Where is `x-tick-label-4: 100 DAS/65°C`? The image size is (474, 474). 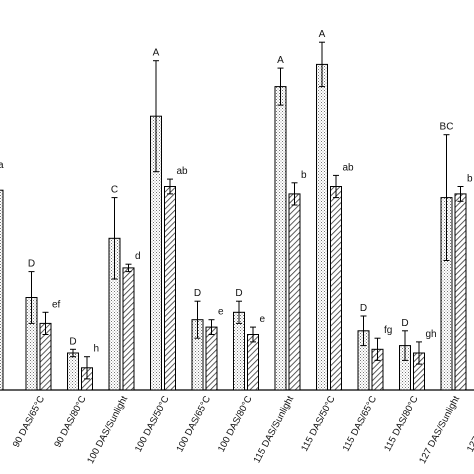 x-tick-label-4: 100 DAS/65°C is located at coordinates (193, 424).